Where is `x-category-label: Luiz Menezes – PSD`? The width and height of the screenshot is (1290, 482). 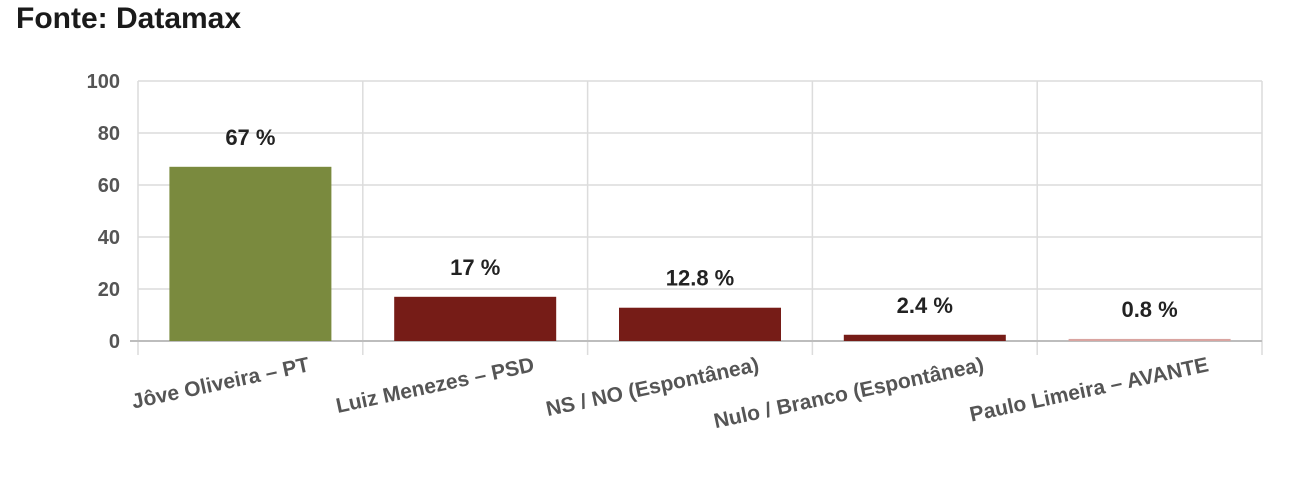 x-category-label: Luiz Menezes – PSD is located at coordinates (435, 385).